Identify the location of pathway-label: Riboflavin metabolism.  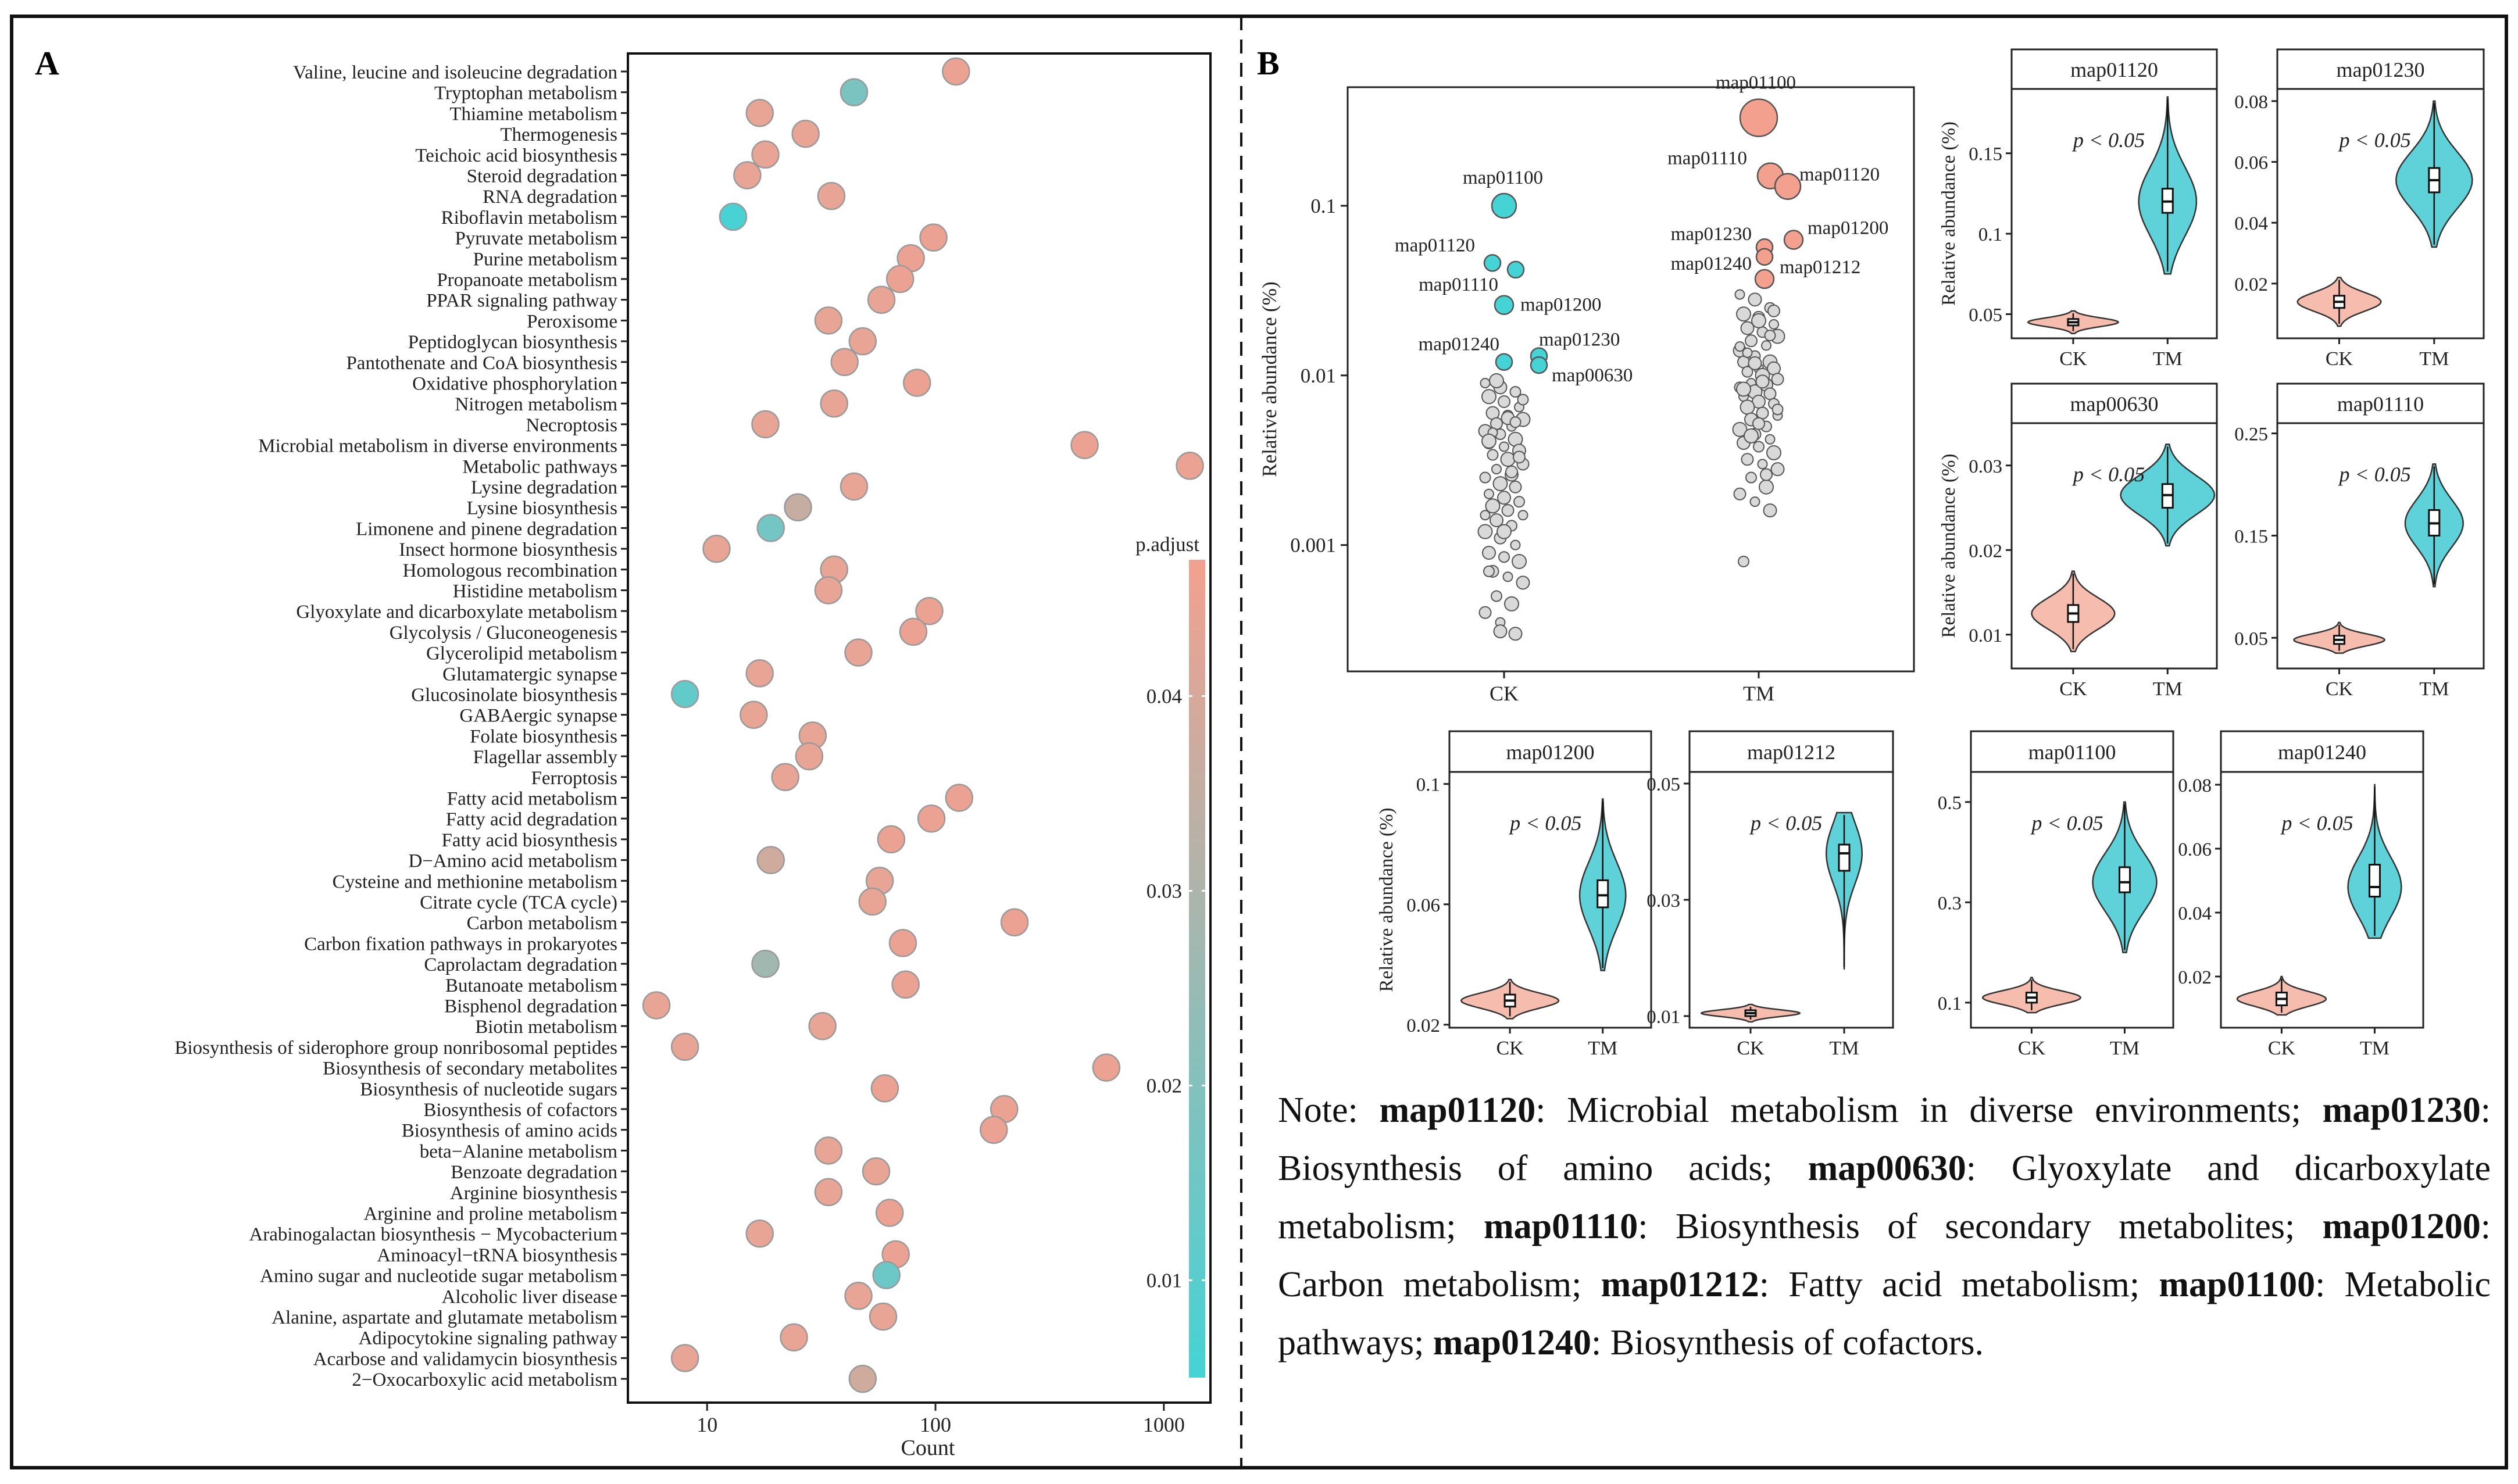
(530, 218).